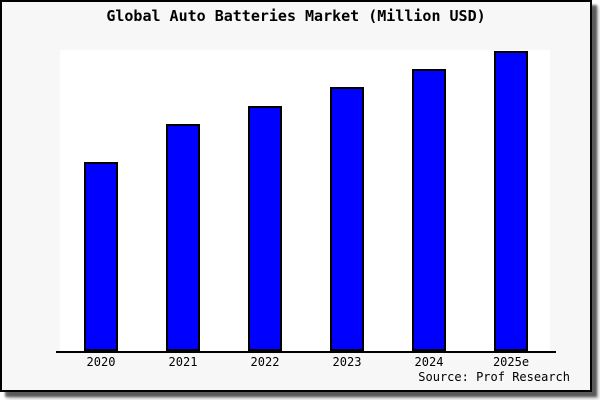  What do you see at coordinates (511, 362) in the screenshot?
I see `x-tick-label-2025e: 2025e` at bounding box center [511, 362].